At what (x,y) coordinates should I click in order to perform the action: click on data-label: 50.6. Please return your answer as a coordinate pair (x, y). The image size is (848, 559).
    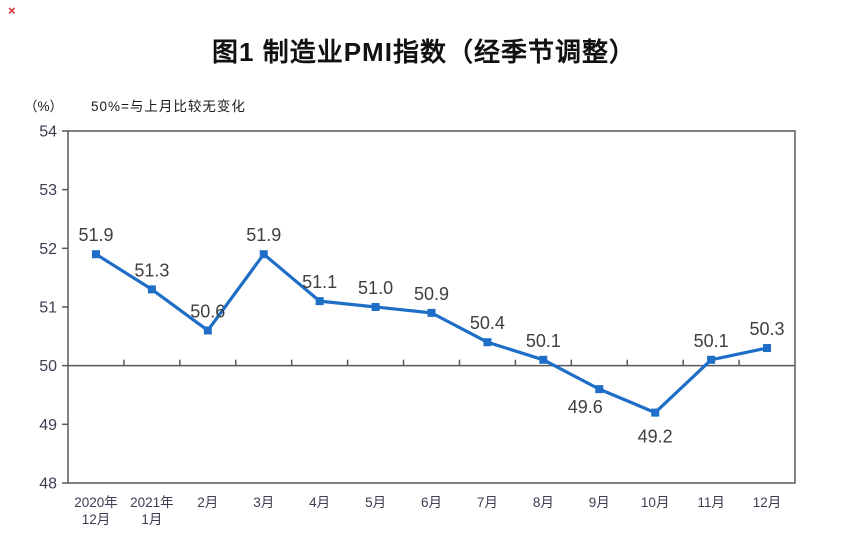
    Looking at the image, I should click on (207, 311).